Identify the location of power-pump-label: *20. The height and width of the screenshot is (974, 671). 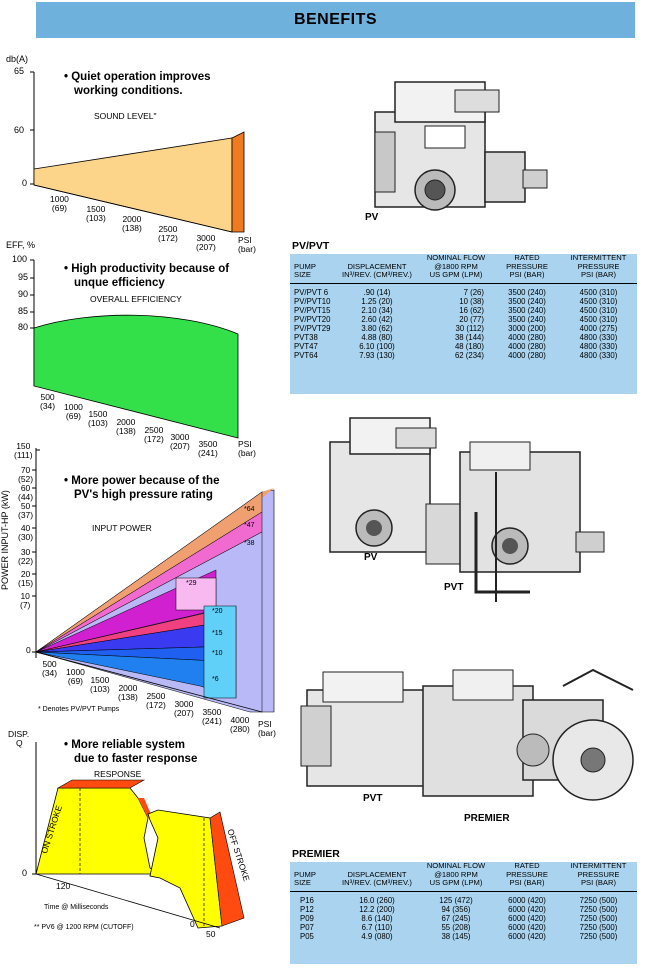
(217, 611).